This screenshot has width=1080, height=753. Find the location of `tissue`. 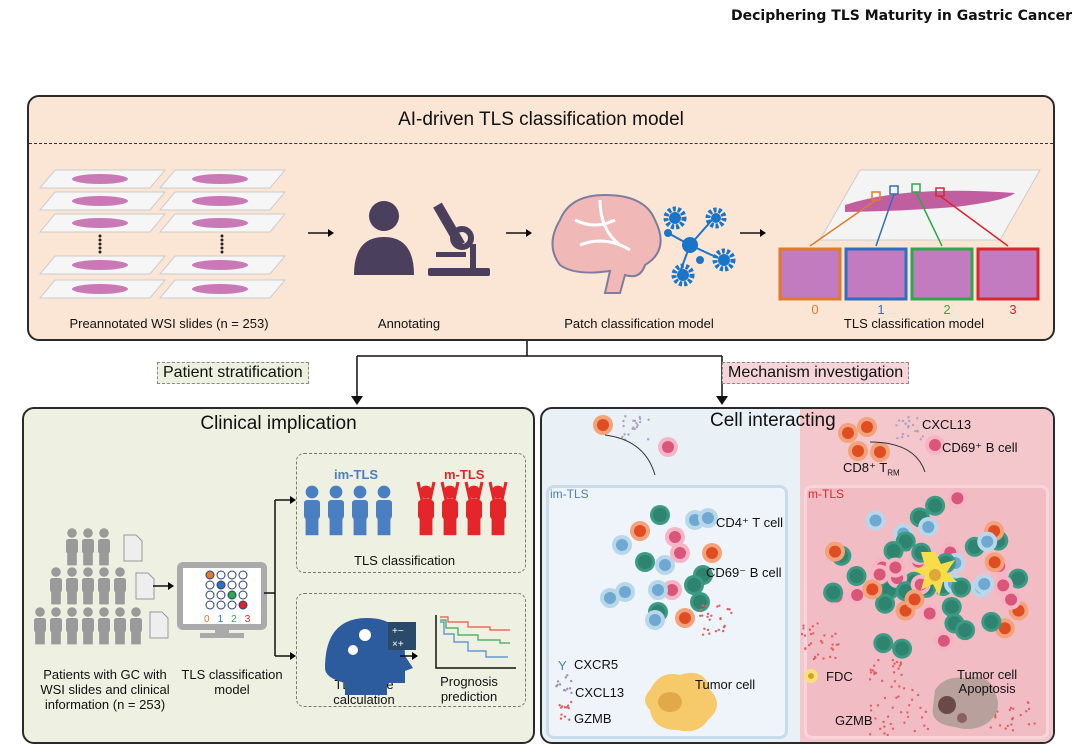

tissue is located at coordinates (220, 201).